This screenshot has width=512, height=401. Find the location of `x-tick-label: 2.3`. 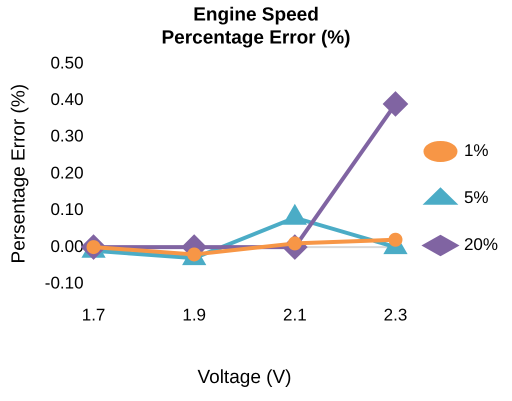

x-tick-label: 2.3 is located at coordinates (396, 315).